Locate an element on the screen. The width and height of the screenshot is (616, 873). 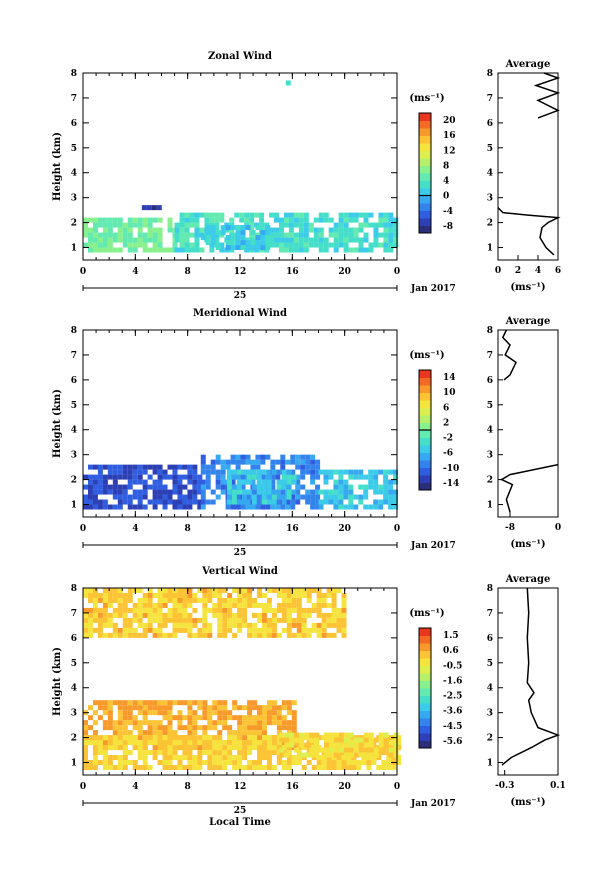
y-tick-label: 6 is located at coordinates (74, 639).